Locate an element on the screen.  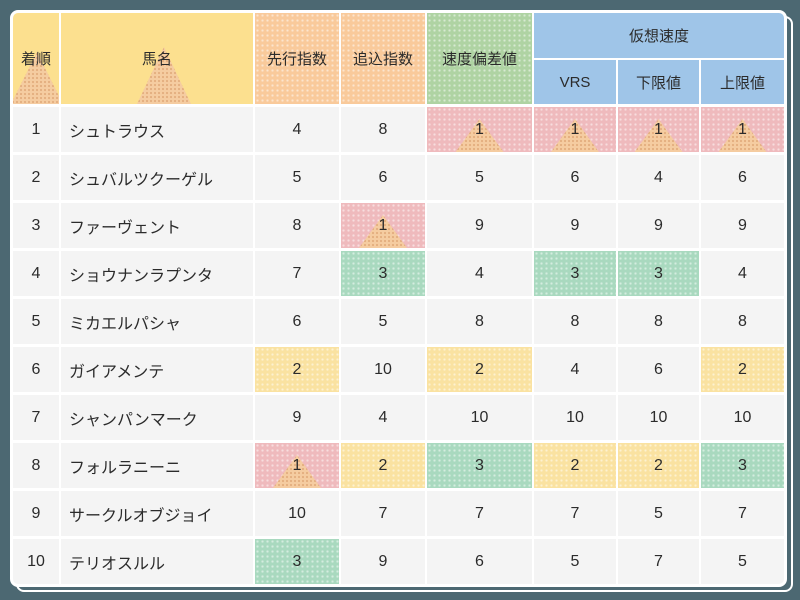
col-header-upper-limit-label: 上限値 is located at coordinates (743, 83).